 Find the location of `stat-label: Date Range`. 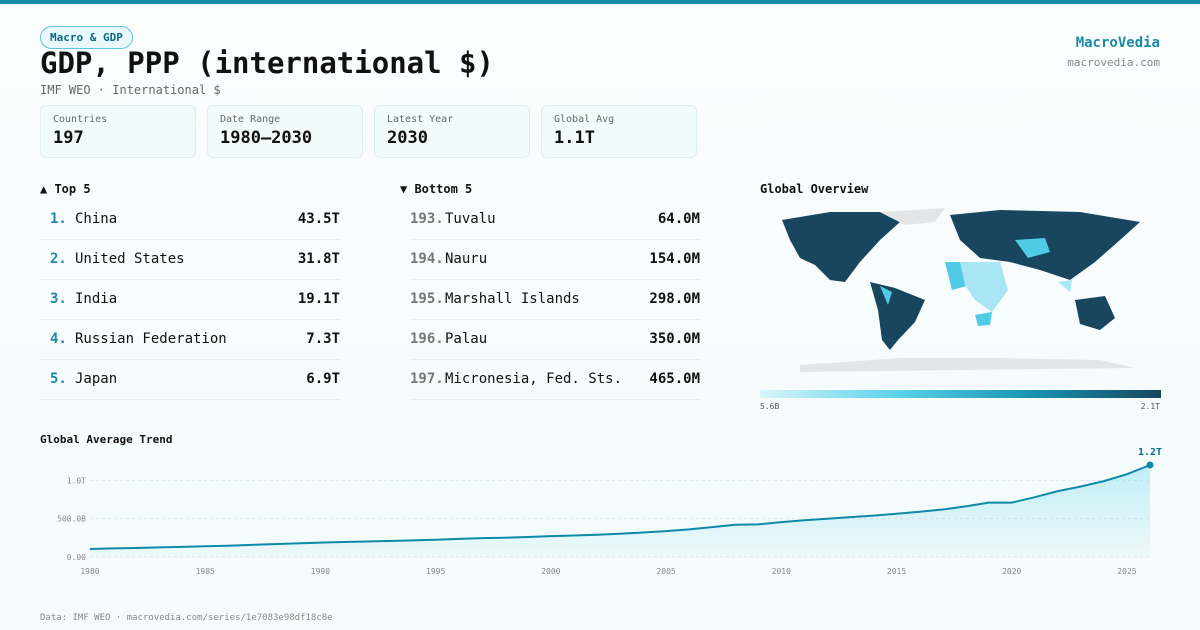

stat-label: Date Range is located at coordinates (250, 119).